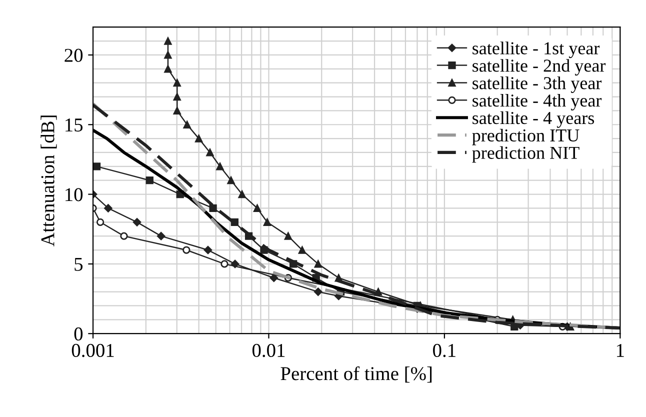 The image size is (646, 417). I want to click on y-axis-title: Attenuation [dB], so click(48, 181).